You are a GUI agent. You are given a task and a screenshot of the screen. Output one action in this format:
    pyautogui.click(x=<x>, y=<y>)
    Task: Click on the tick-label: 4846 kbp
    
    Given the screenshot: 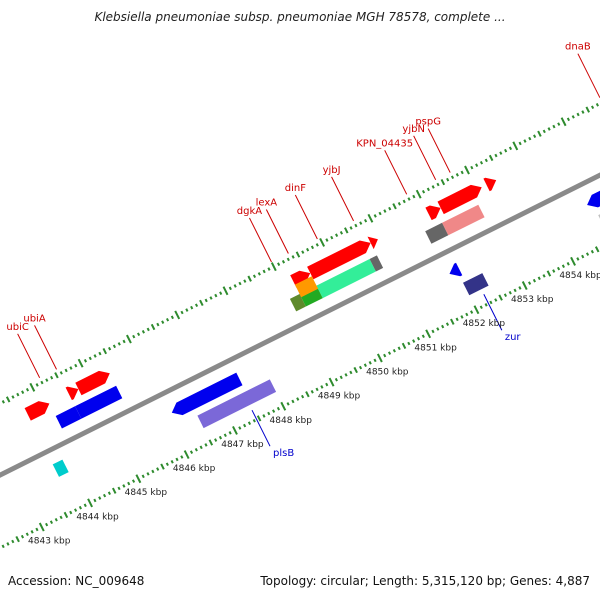 What is the action you would take?
    pyautogui.click(x=194, y=469)
    